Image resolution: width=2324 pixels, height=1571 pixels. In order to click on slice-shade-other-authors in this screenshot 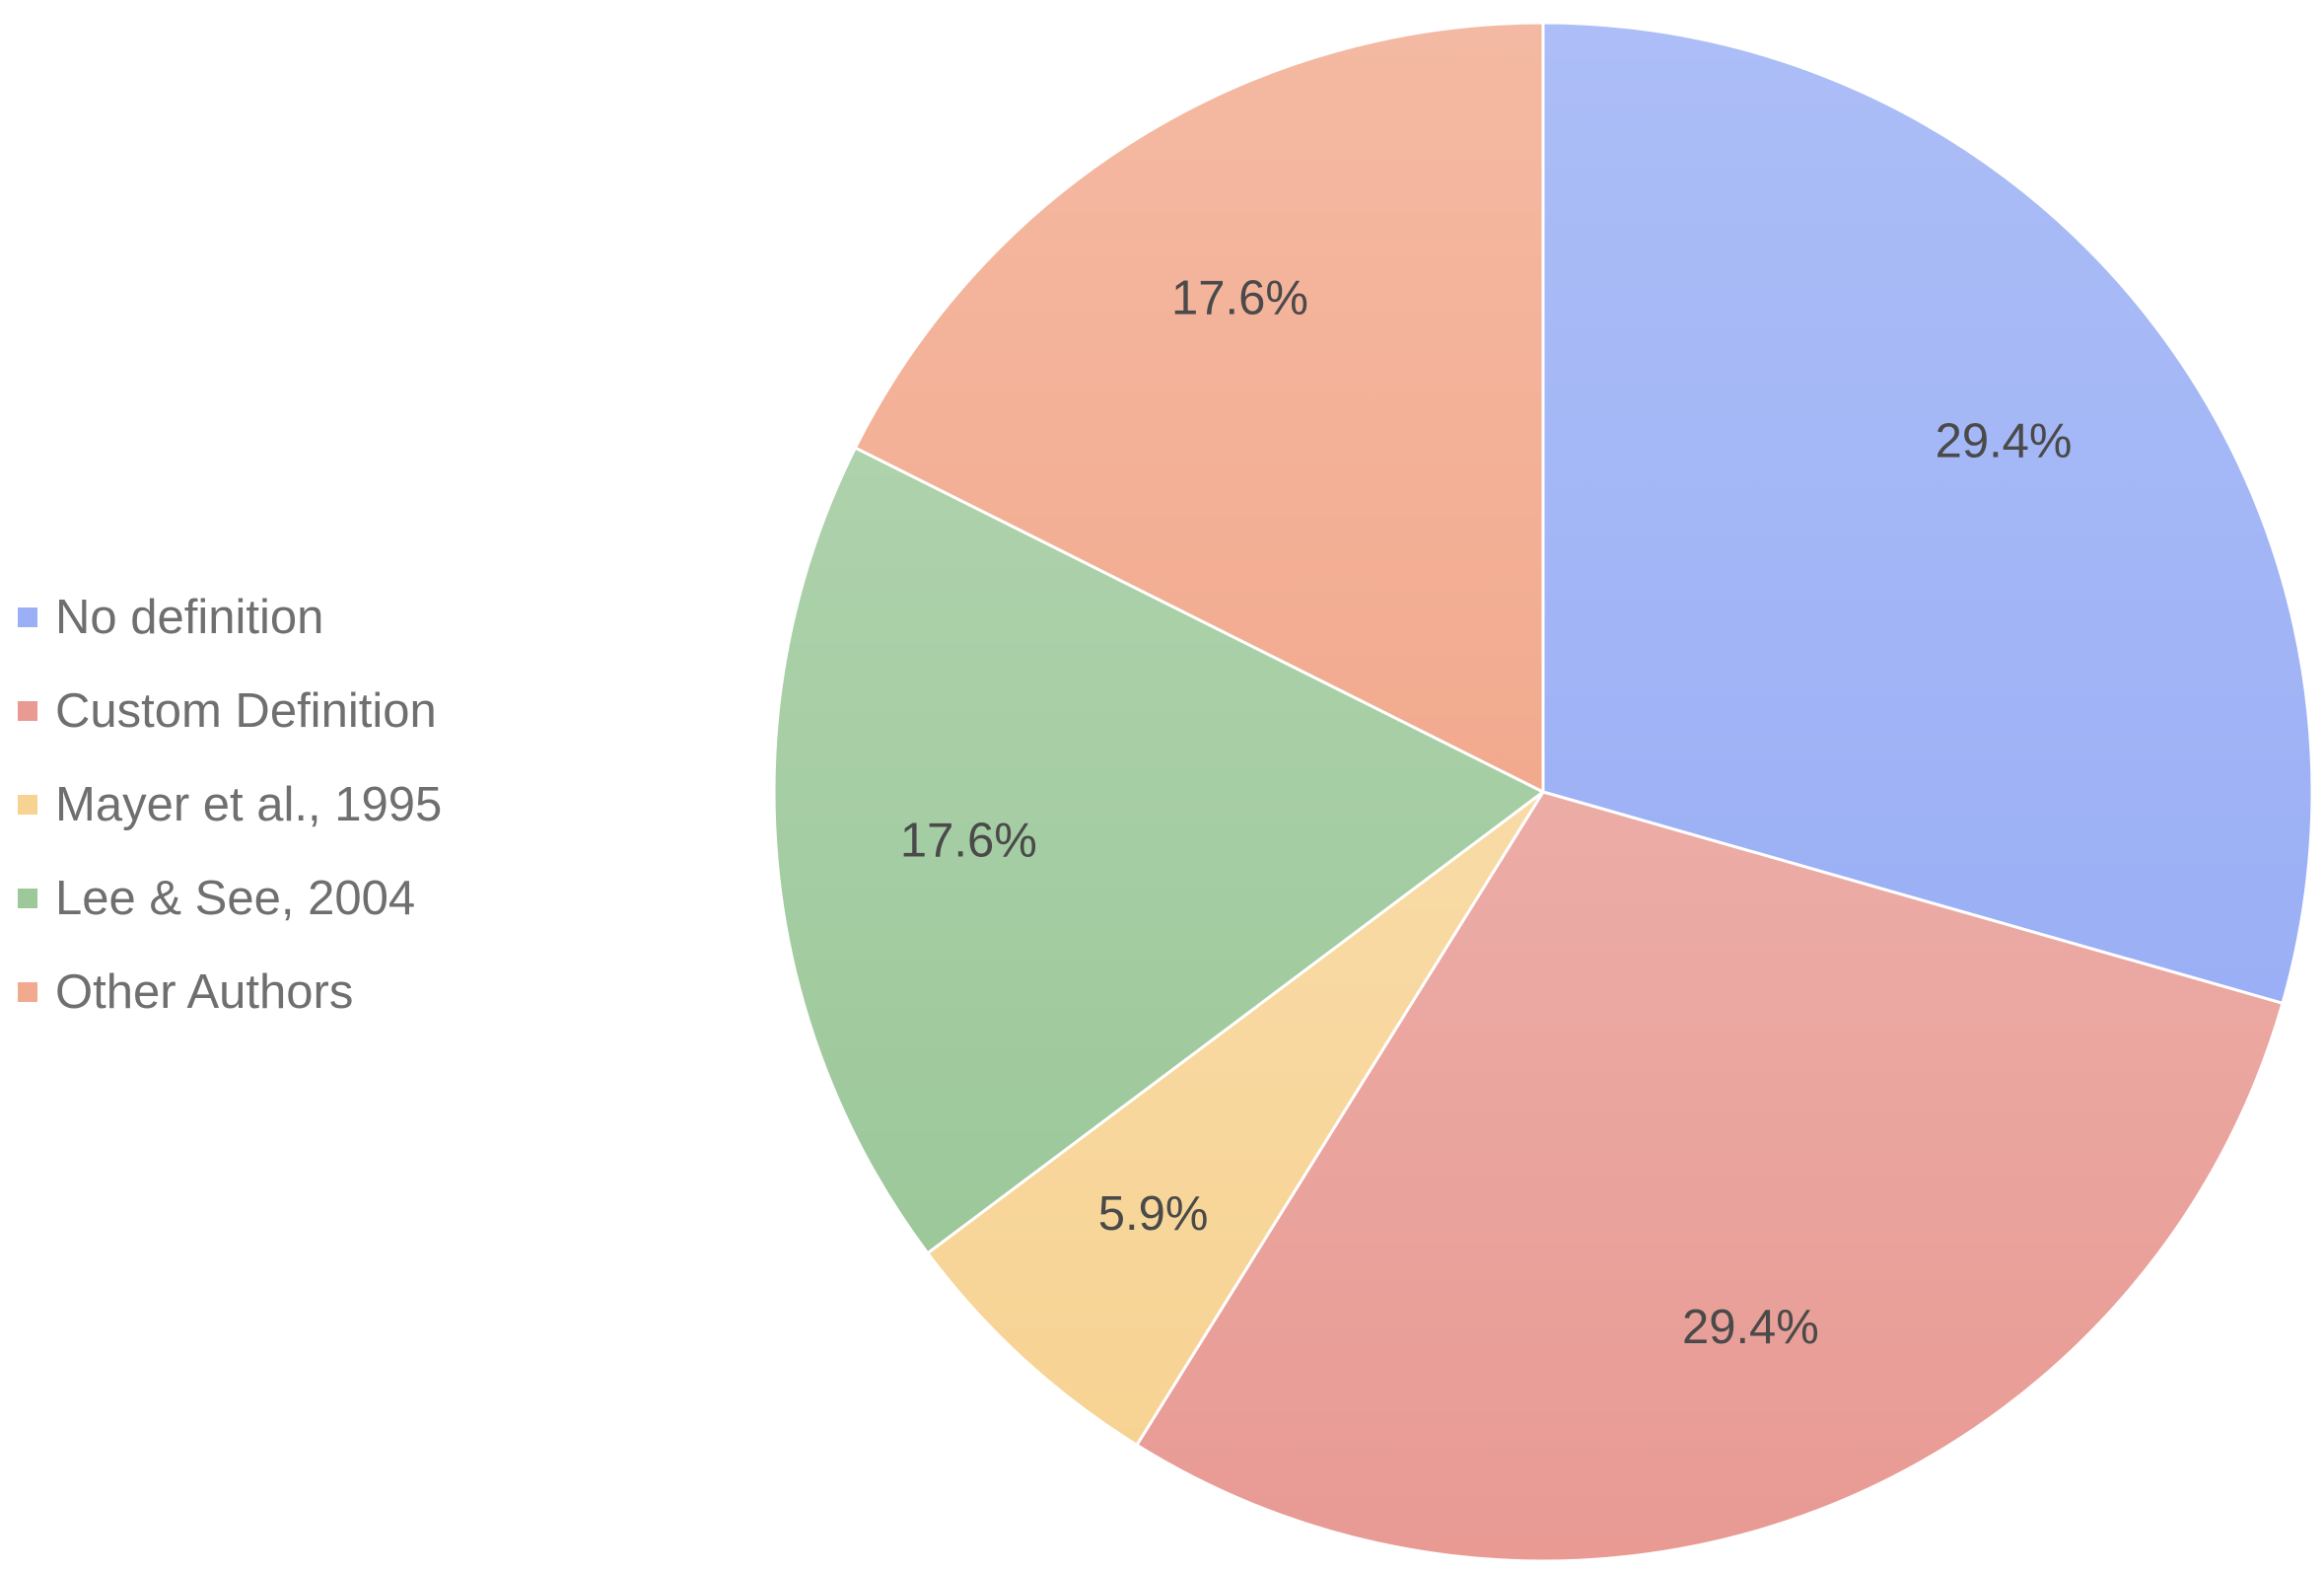, I will do `click(1199, 408)`.